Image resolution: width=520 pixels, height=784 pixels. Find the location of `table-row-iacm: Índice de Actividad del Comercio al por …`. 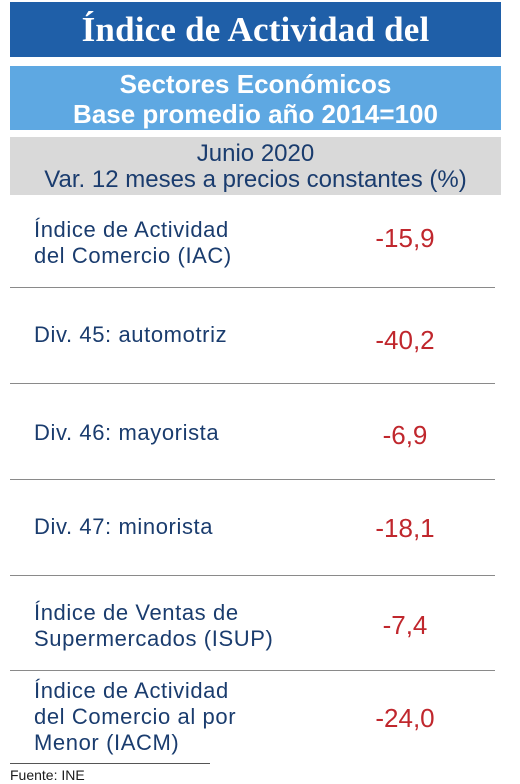

table-row-iacm: Índice de Actividad del Comercio al por … is located at coordinates (252, 716).